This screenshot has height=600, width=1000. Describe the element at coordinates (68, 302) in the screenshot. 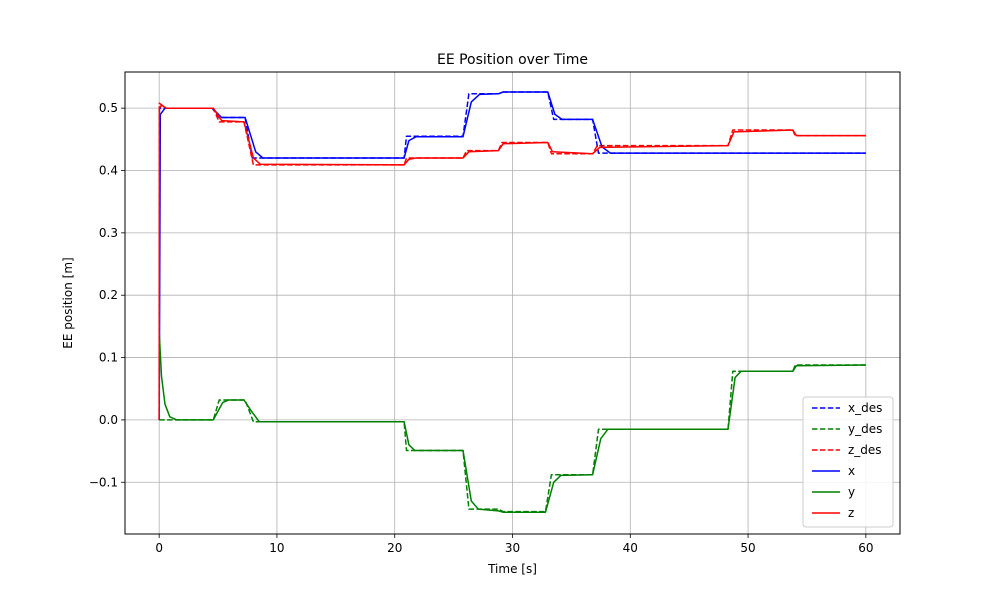

I see `y-axis-label: EE position [m]` at that location.